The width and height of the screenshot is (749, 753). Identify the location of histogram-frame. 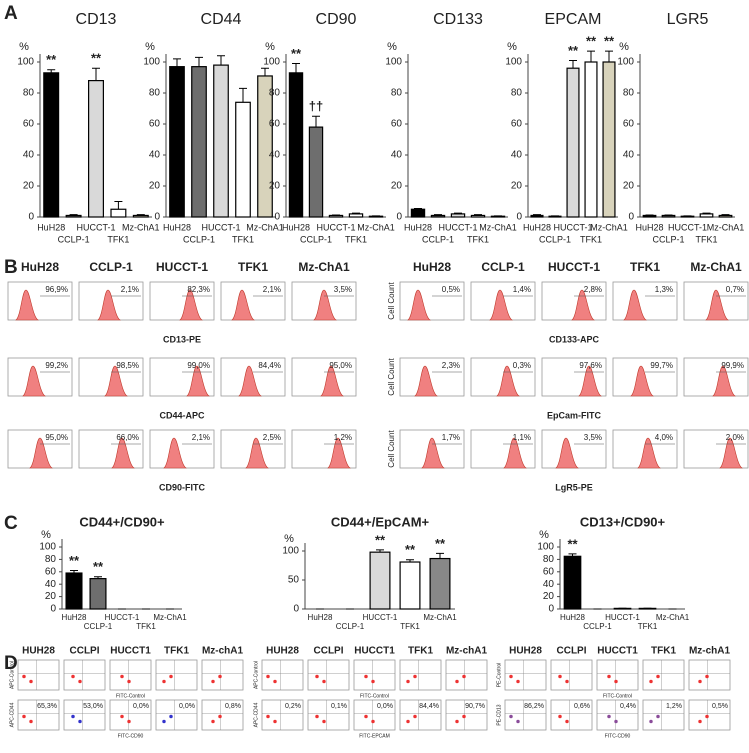
(574, 377).